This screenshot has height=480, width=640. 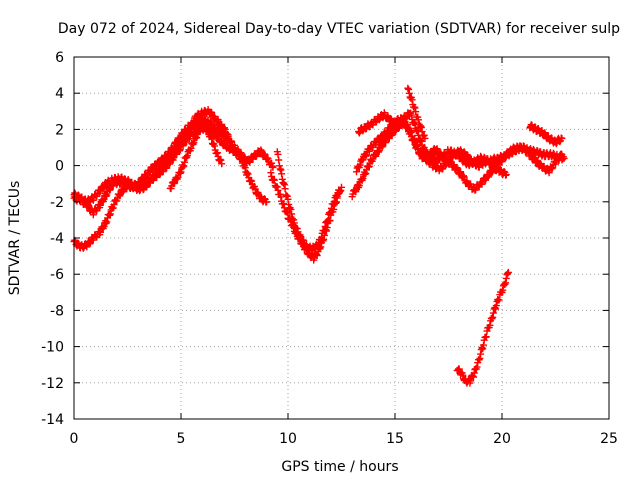 What do you see at coordinates (57, 311) in the screenshot?
I see `y-tick-label: -8` at bounding box center [57, 311].